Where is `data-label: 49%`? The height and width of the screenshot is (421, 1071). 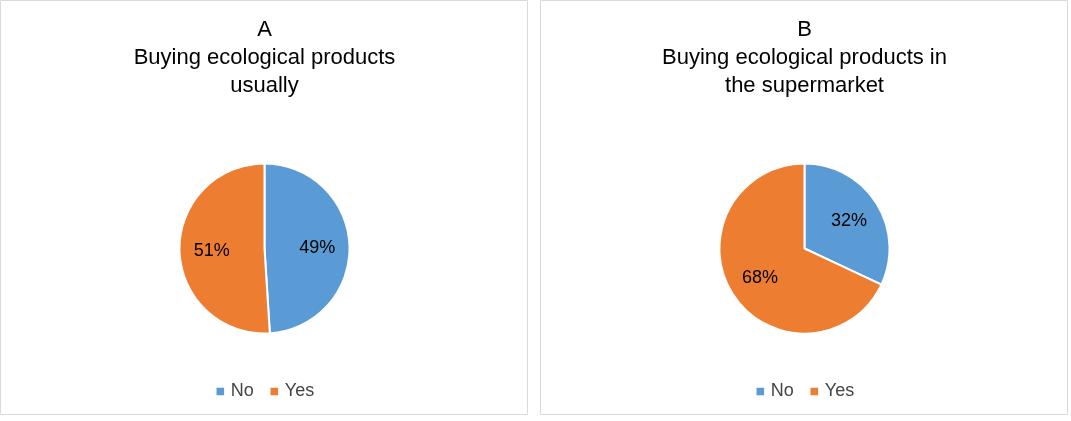
data-label: 49% is located at coordinates (317, 246).